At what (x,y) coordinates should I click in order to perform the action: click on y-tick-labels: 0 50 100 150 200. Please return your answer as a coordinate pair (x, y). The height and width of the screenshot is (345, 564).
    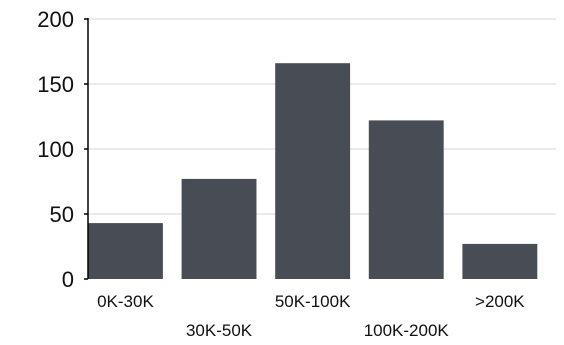
    Looking at the image, I should click on (62, 149).